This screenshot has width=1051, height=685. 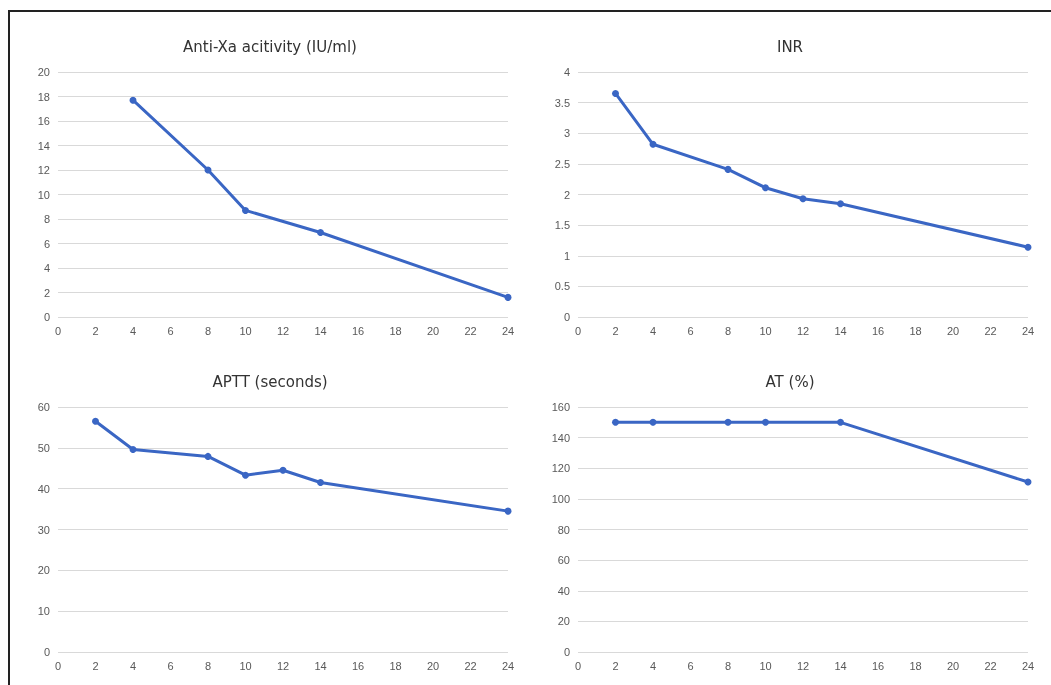 What do you see at coordinates (43, 170) in the screenshot?
I see `y-tick-label: 12` at bounding box center [43, 170].